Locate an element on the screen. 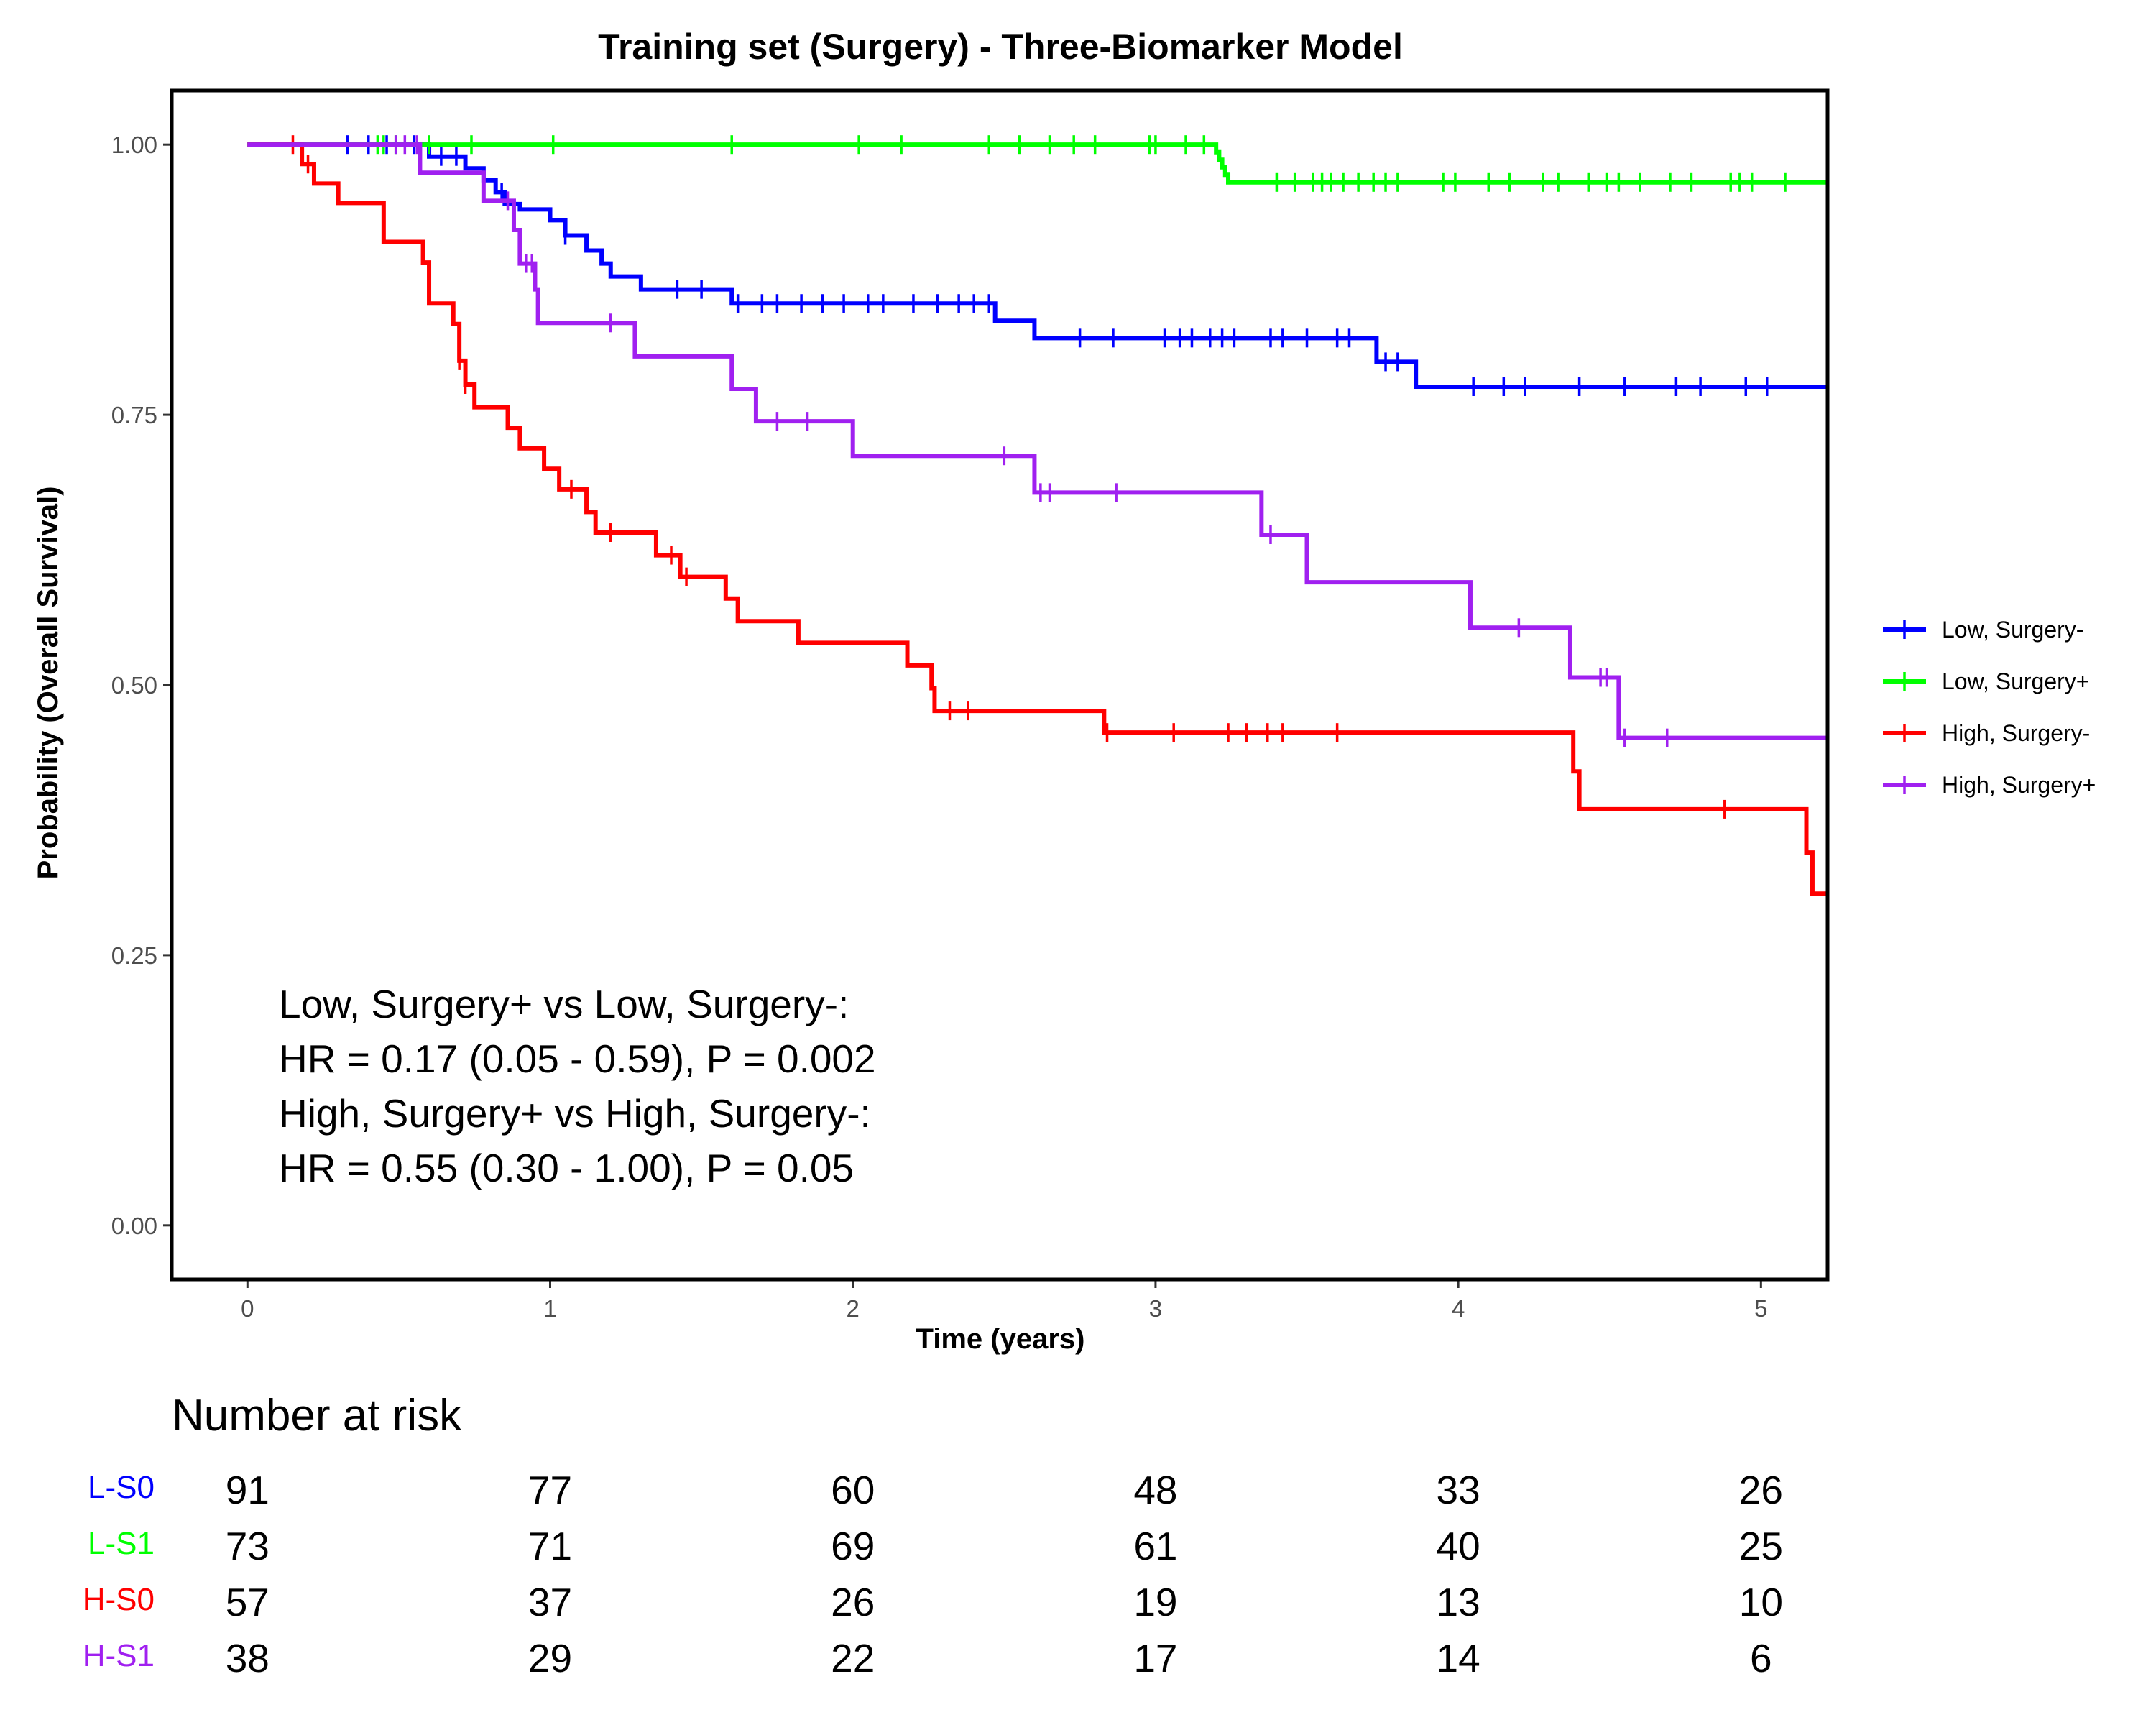  y-axis-title: Probability (Overall Survival) is located at coordinates (48, 683).